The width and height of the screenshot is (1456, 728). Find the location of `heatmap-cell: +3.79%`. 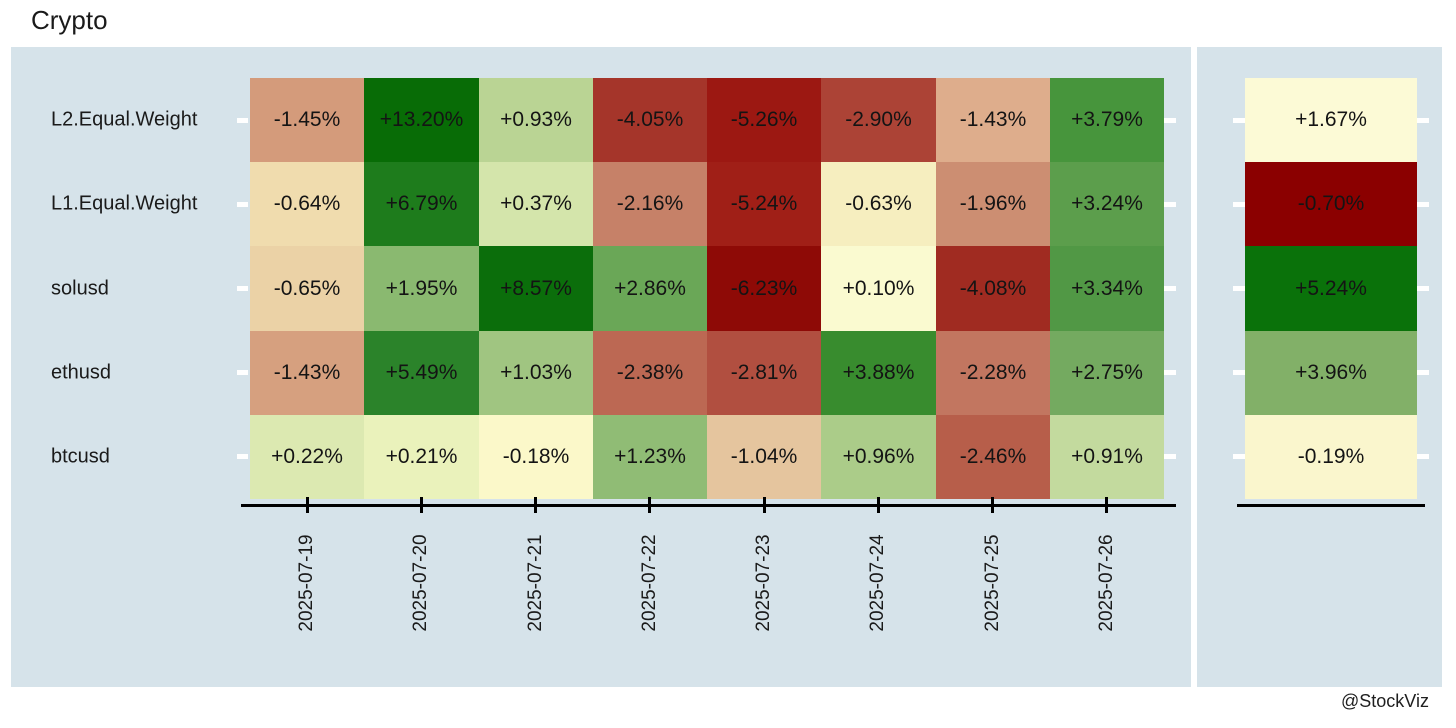

heatmap-cell: +3.79% is located at coordinates (1107, 120).